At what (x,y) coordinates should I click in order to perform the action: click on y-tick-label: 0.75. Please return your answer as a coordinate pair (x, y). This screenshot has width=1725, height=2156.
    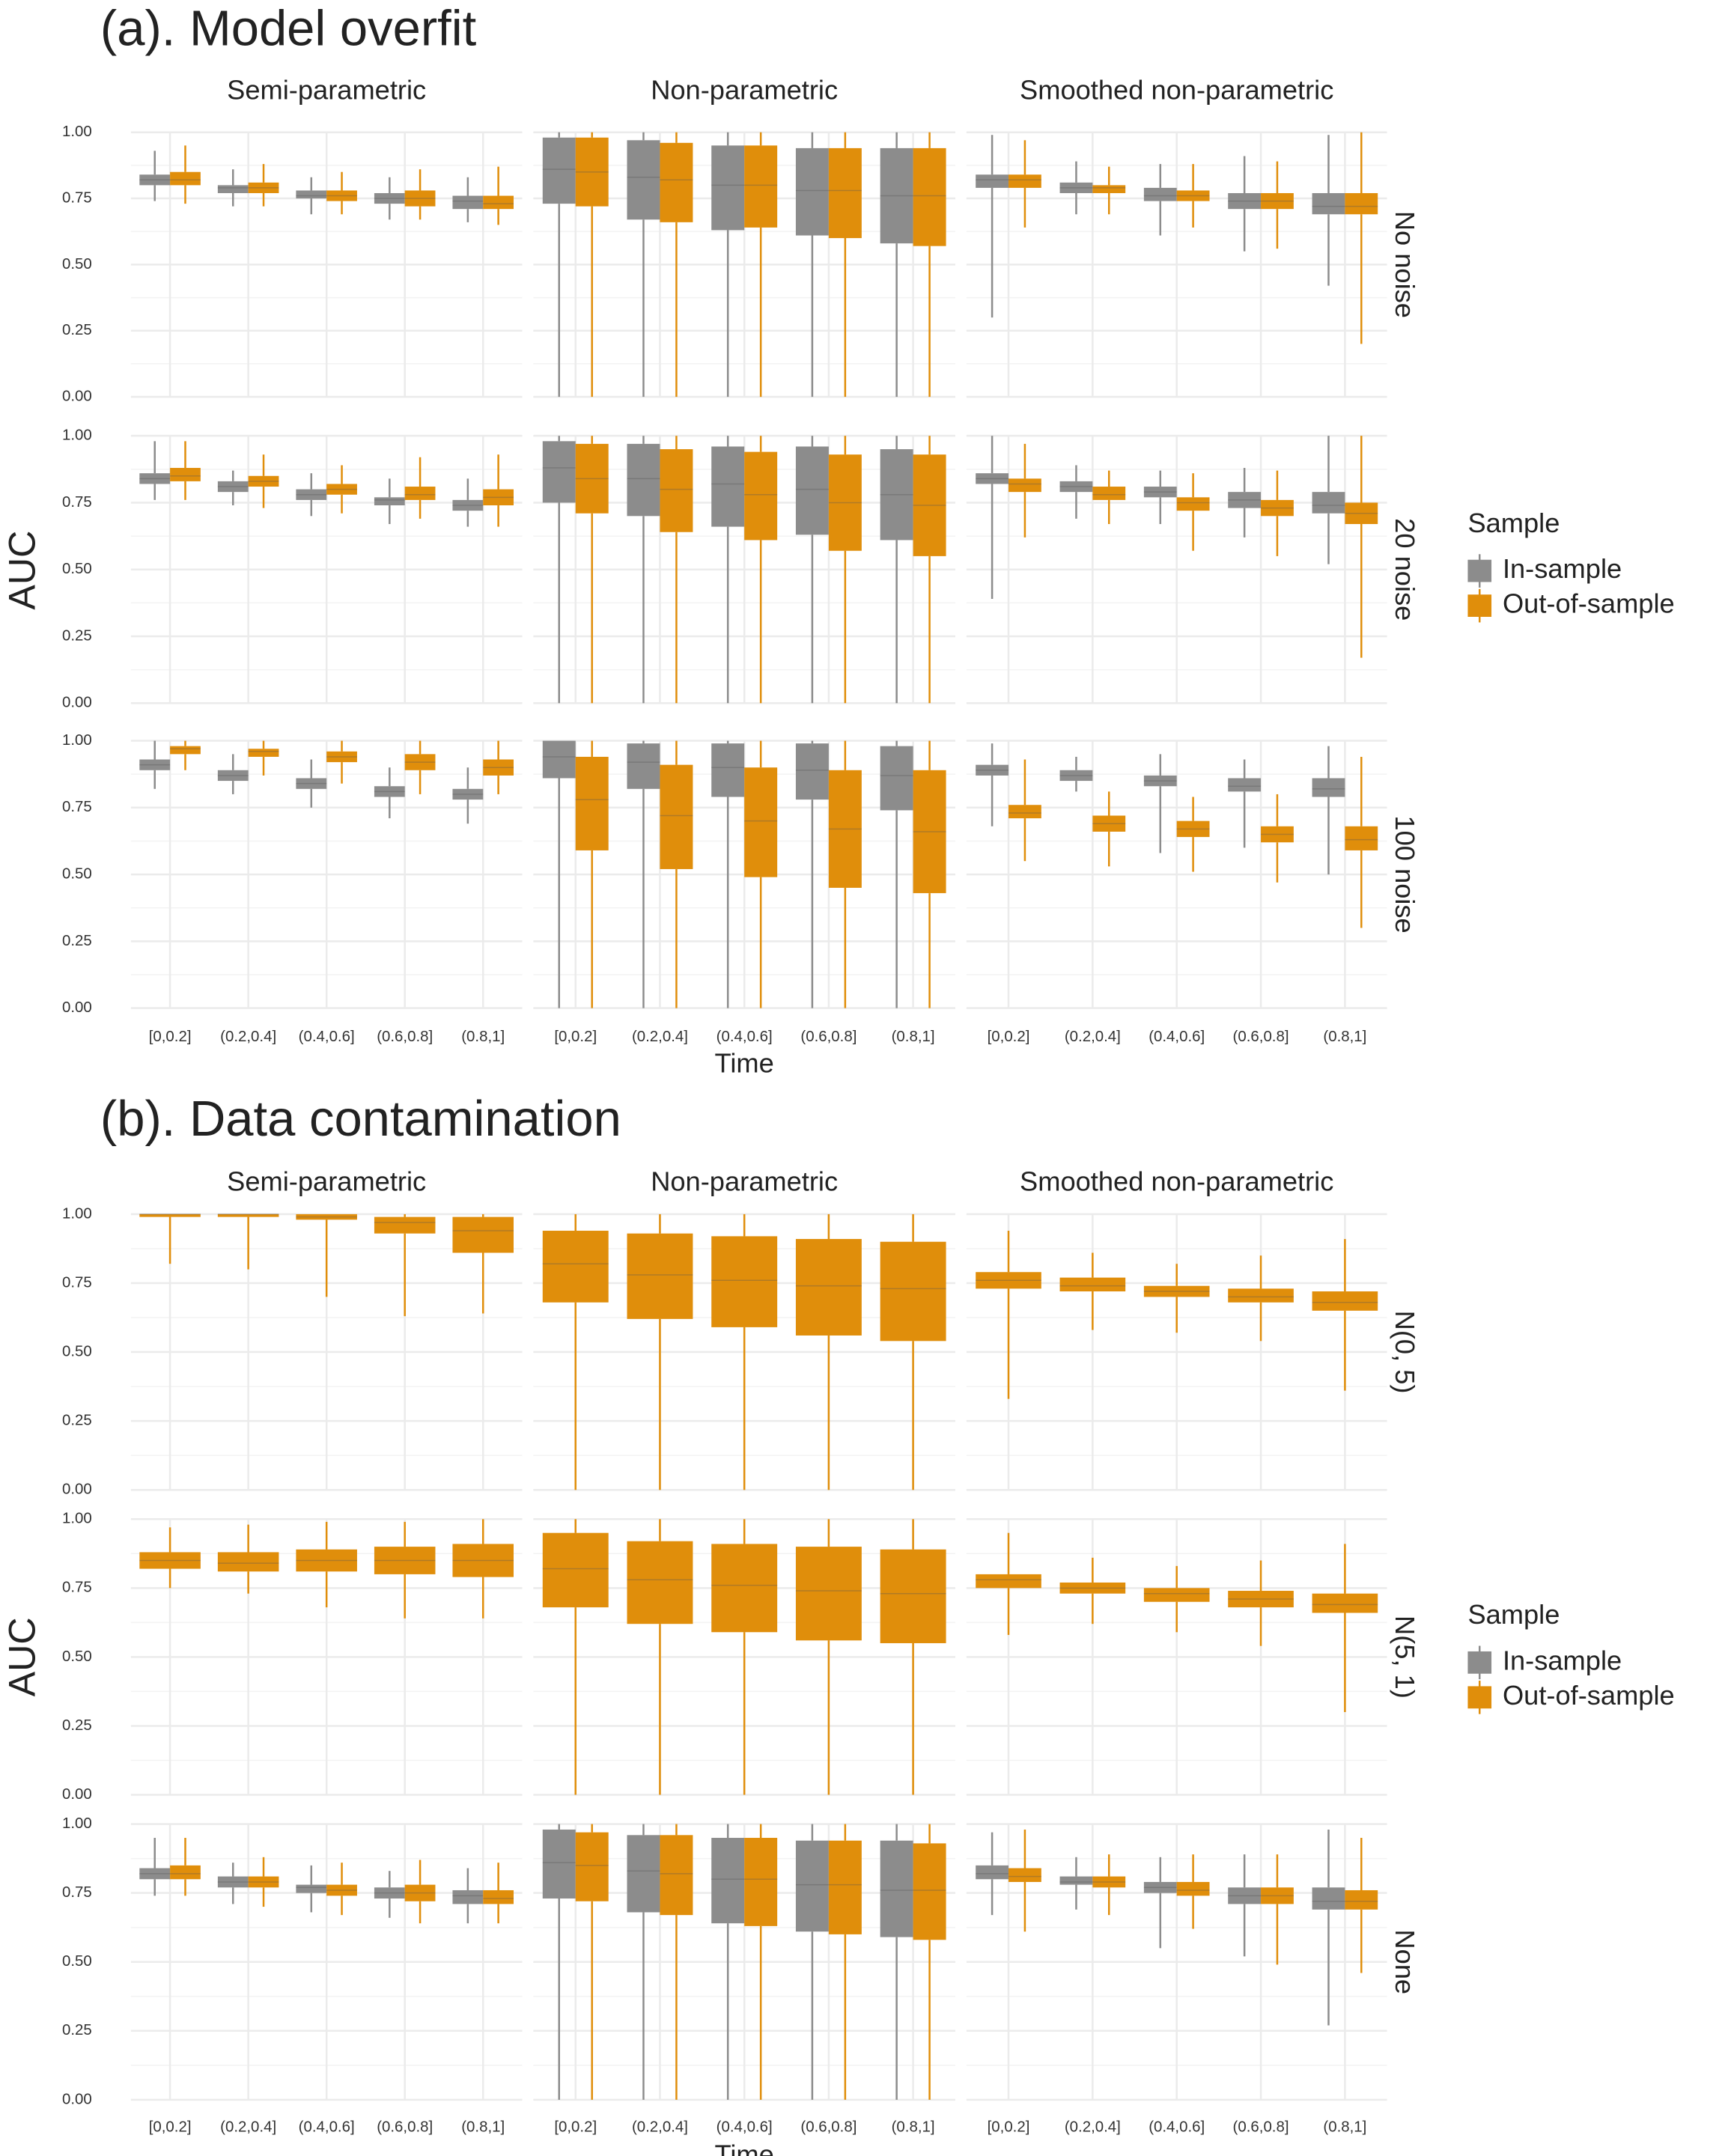
    Looking at the image, I should click on (77, 197).